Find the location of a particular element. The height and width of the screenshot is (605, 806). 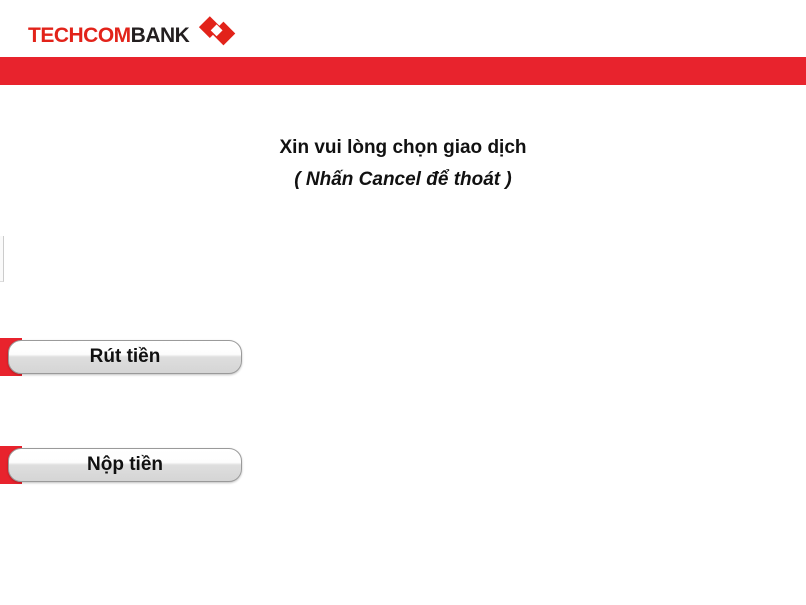

partial-button-edge is located at coordinates (2, 259).